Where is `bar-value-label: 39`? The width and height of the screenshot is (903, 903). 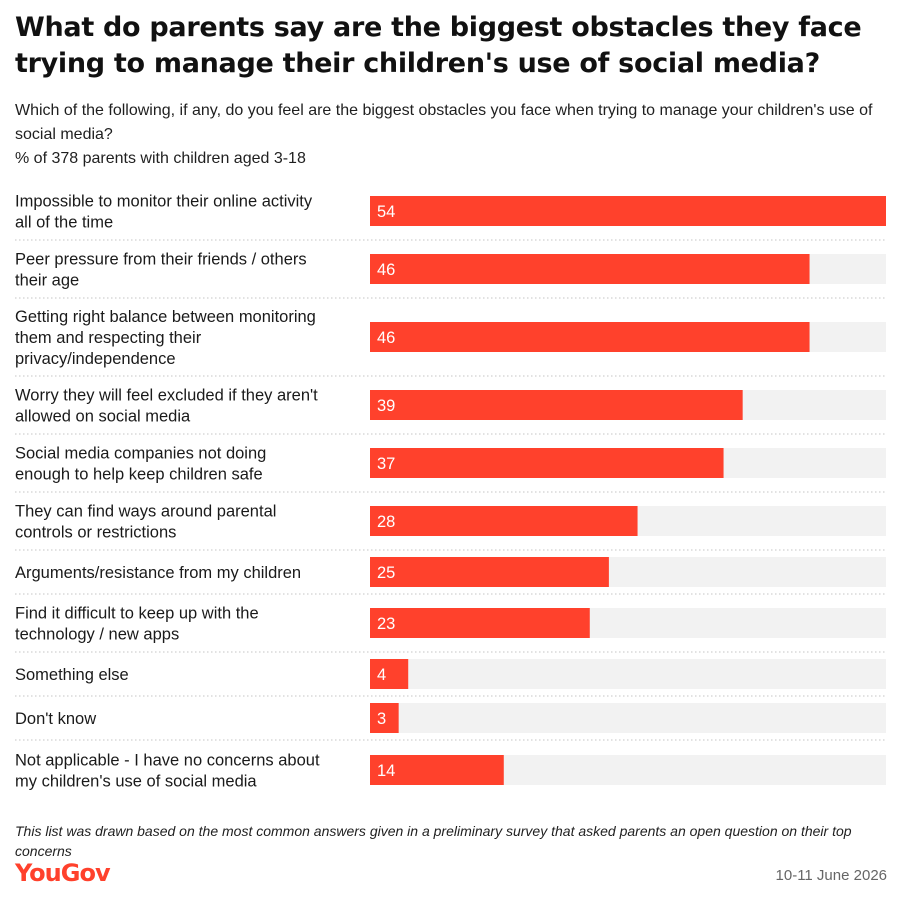
bar-value-label: 39 is located at coordinates (386, 406).